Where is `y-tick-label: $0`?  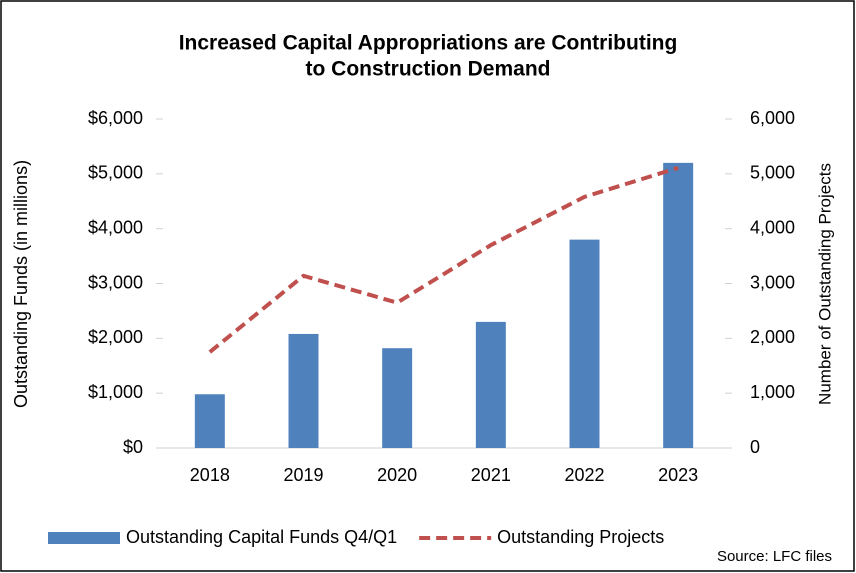 y-tick-label: $0 is located at coordinates (133, 447).